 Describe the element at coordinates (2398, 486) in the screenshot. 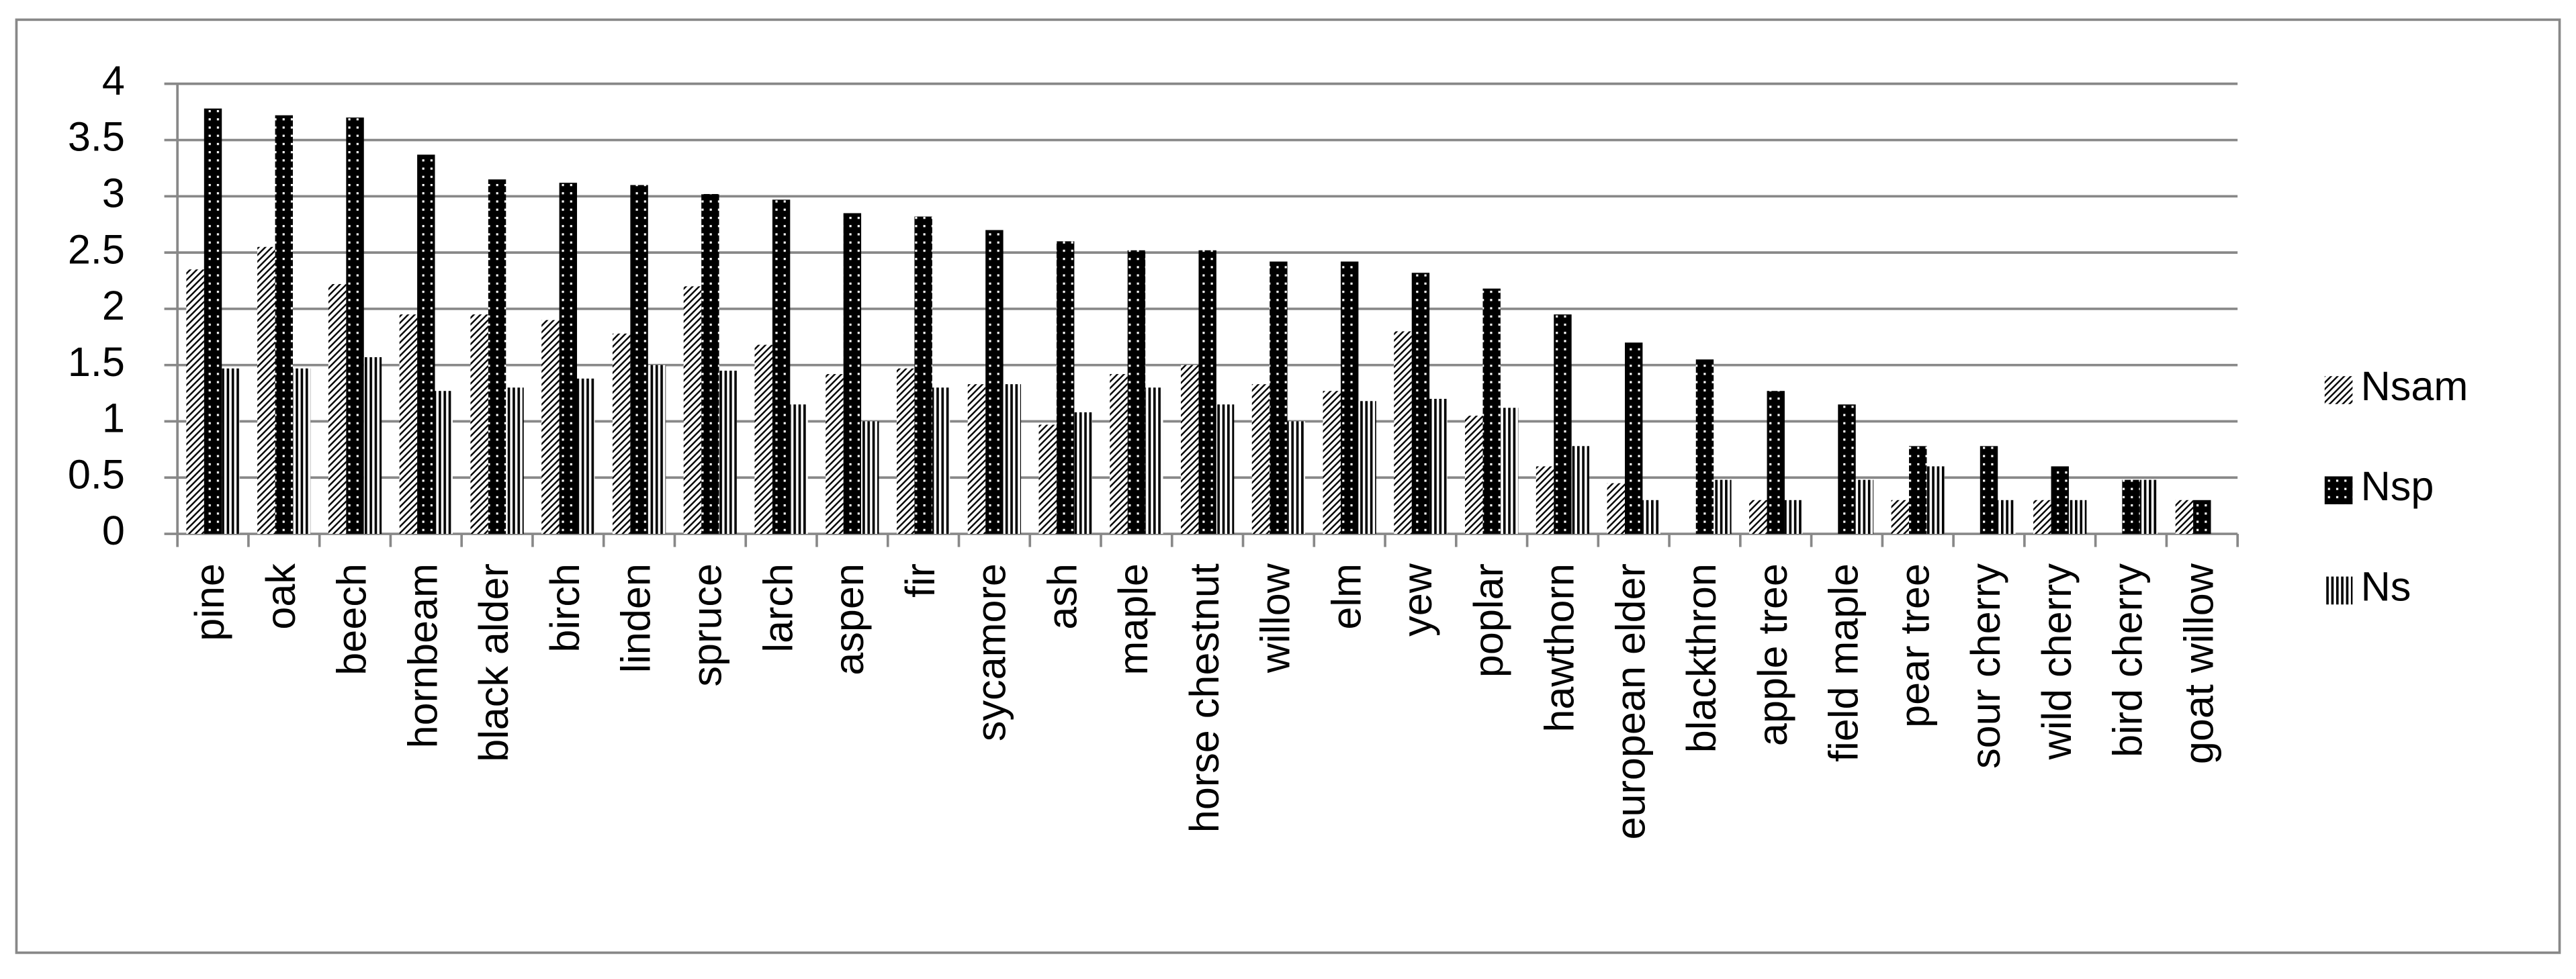

I see `legend-label: Nsp` at that location.